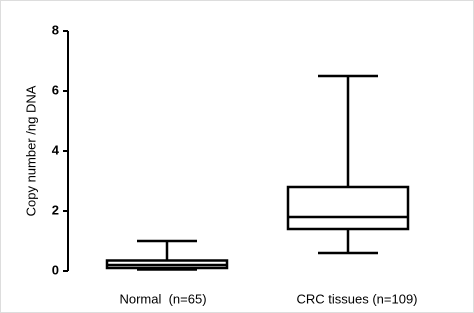  What do you see at coordinates (162, 298) in the screenshot?
I see `x-tick-label: Normal (n=65)` at bounding box center [162, 298].